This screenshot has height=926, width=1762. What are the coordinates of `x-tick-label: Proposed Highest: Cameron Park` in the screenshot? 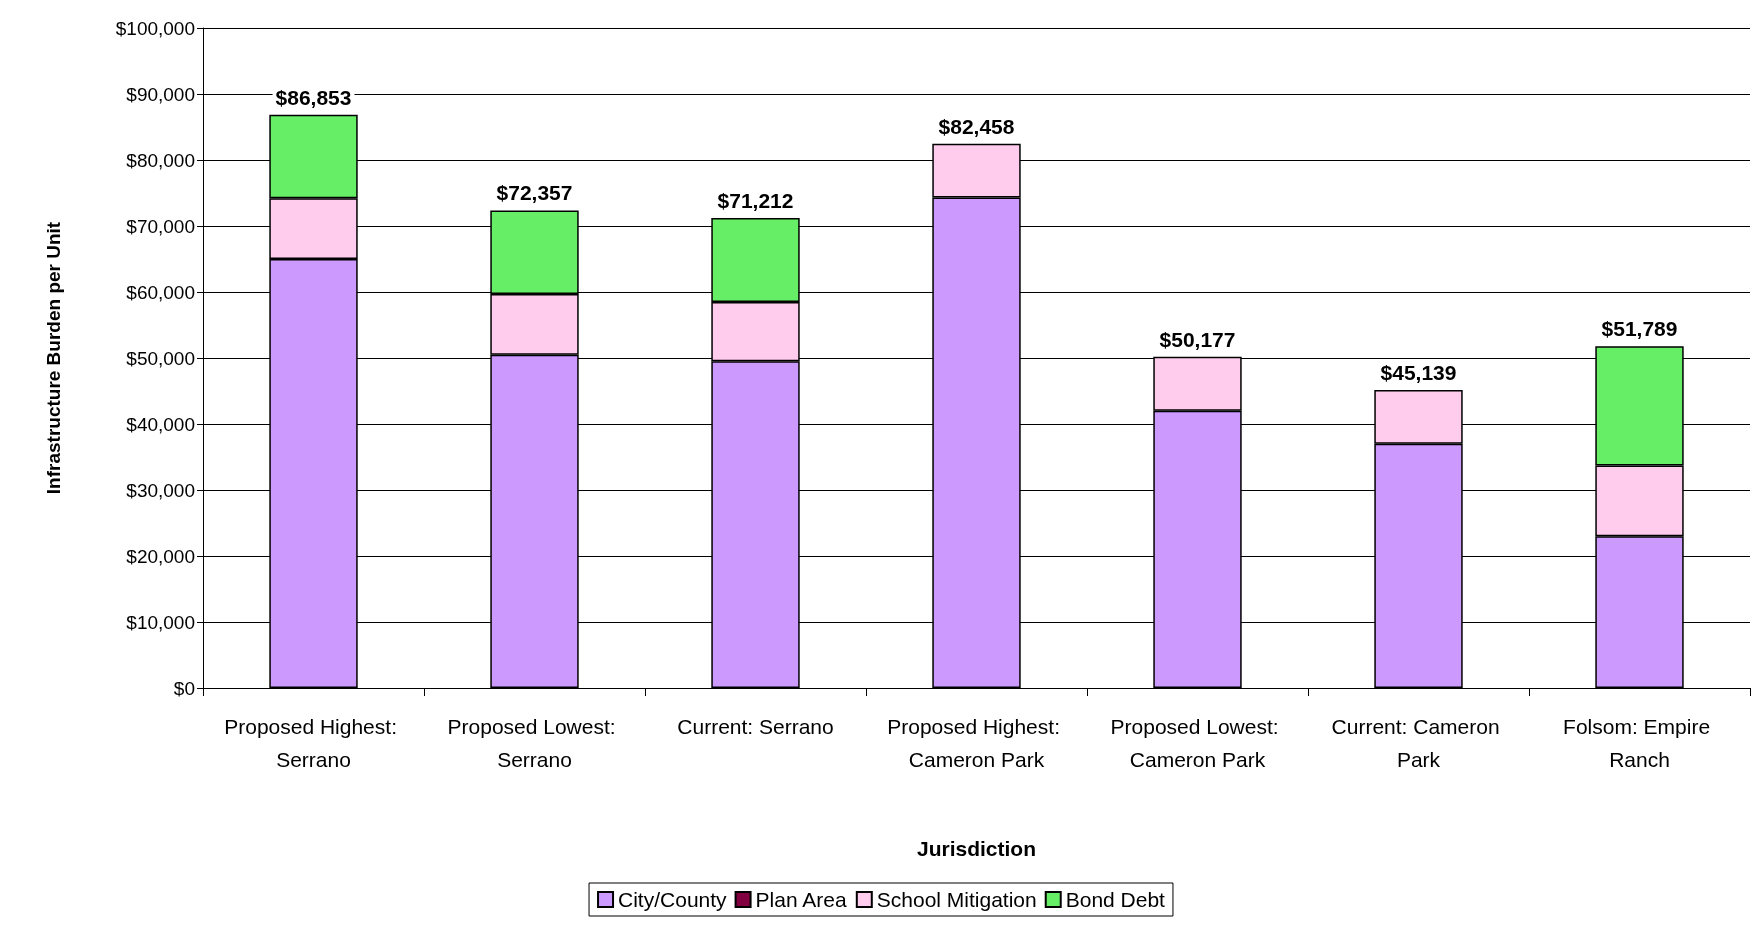 It's located at (976, 743).